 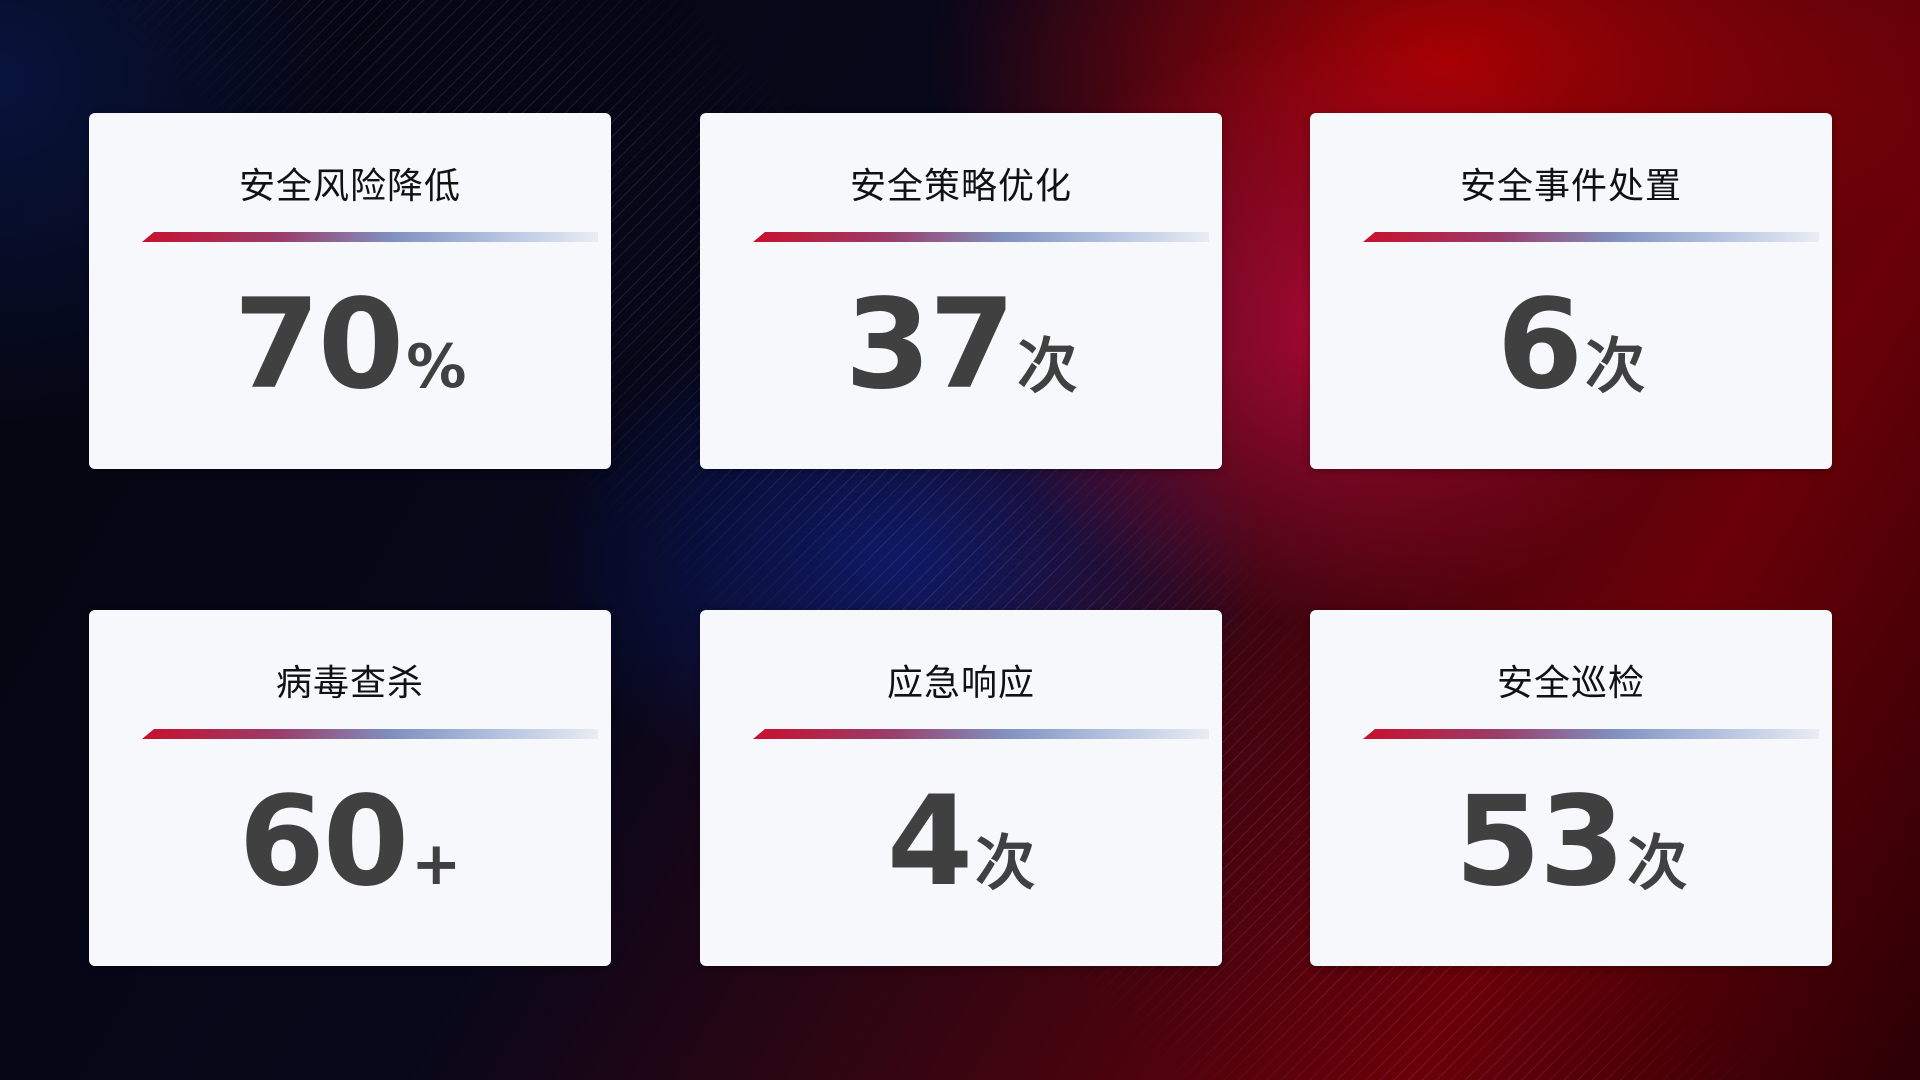 What do you see at coordinates (929, 842) in the screenshot?
I see `value-number: 4` at bounding box center [929, 842].